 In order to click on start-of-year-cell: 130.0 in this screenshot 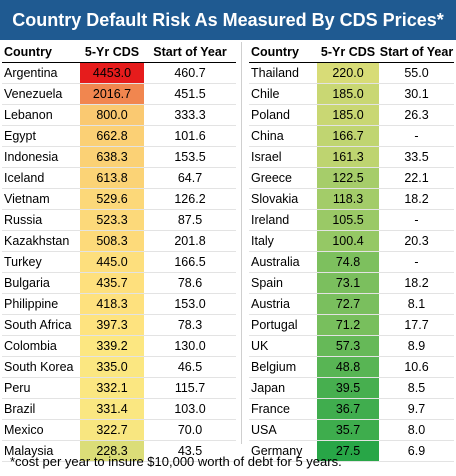, I will do `click(190, 346)`.